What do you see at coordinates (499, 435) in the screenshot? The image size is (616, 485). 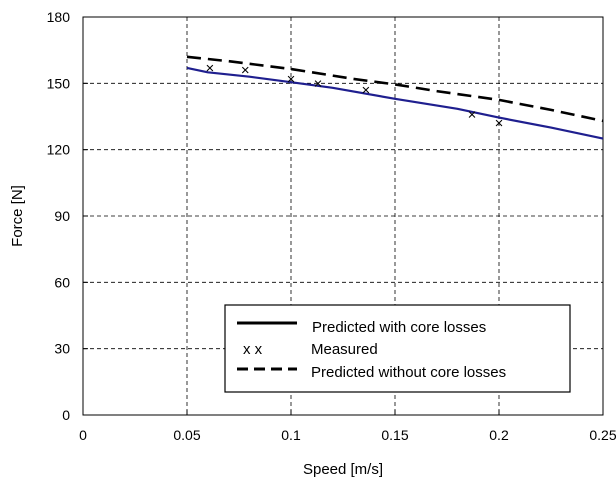 I see `x-tick-label: 0.2` at bounding box center [499, 435].